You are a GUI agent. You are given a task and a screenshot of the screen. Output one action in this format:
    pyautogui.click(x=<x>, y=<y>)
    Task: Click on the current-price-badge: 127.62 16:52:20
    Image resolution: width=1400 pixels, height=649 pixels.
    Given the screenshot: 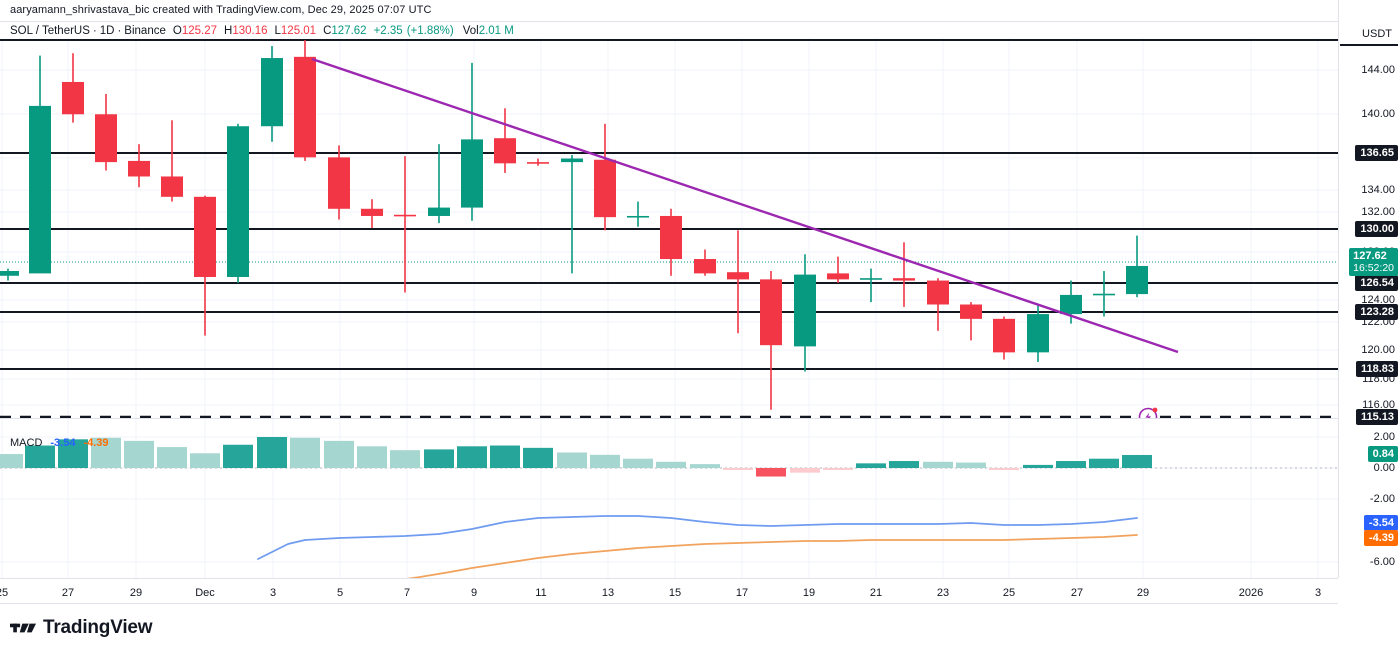 What is the action you would take?
    pyautogui.click(x=1373, y=262)
    